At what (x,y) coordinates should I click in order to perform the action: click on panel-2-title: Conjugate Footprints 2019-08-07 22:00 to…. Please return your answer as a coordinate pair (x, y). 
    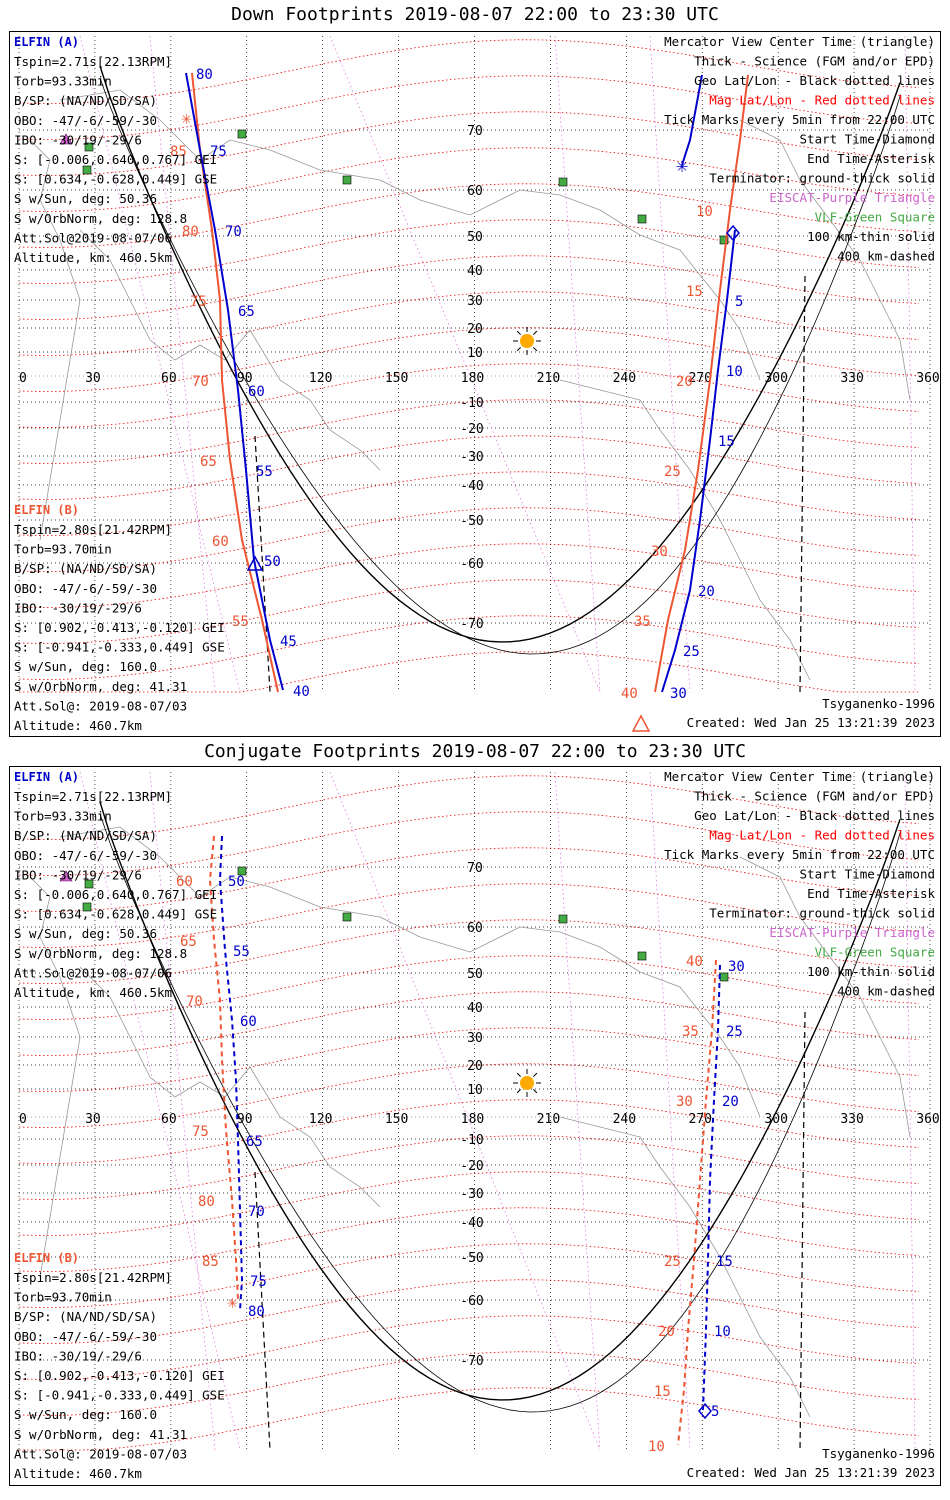
    Looking at the image, I should click on (475, 751).